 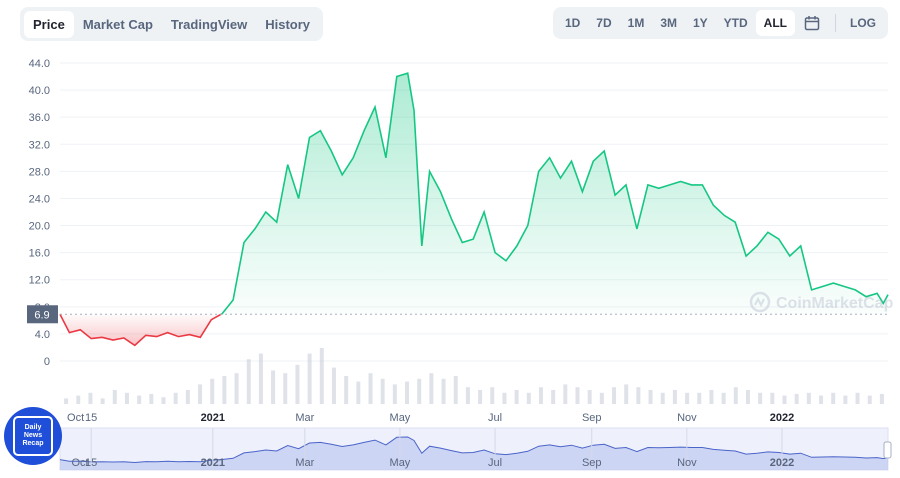 I want to click on y-tick-label: 32.0, so click(x=39, y=145).